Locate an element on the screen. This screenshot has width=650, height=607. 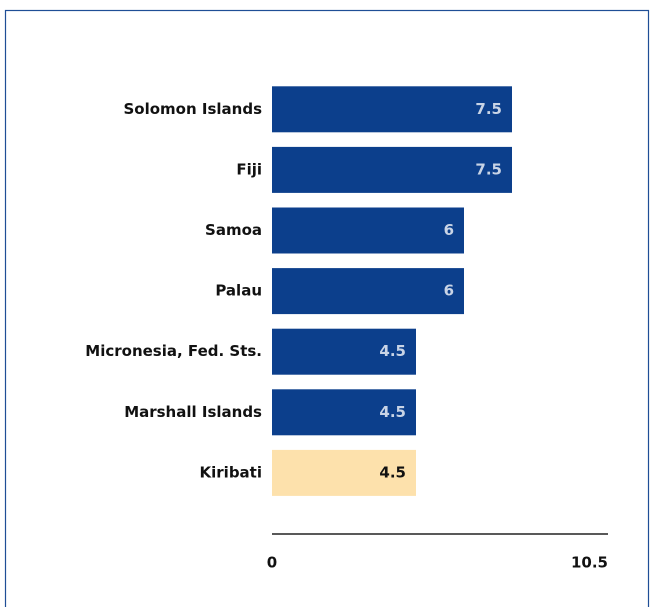
category-label: Solomon Islands is located at coordinates (192, 109).